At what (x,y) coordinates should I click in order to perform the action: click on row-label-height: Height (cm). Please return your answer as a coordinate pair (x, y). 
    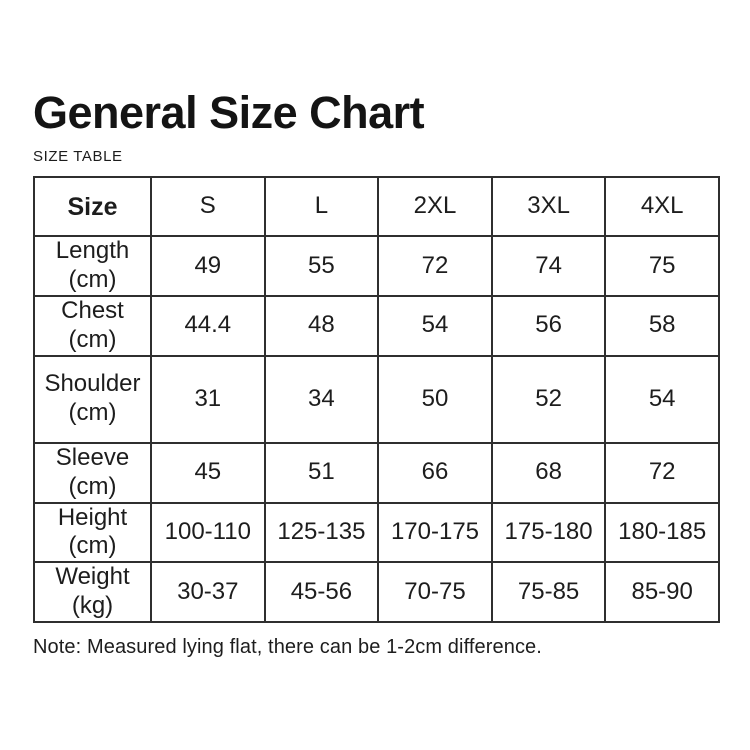
    Looking at the image, I should click on (92, 532).